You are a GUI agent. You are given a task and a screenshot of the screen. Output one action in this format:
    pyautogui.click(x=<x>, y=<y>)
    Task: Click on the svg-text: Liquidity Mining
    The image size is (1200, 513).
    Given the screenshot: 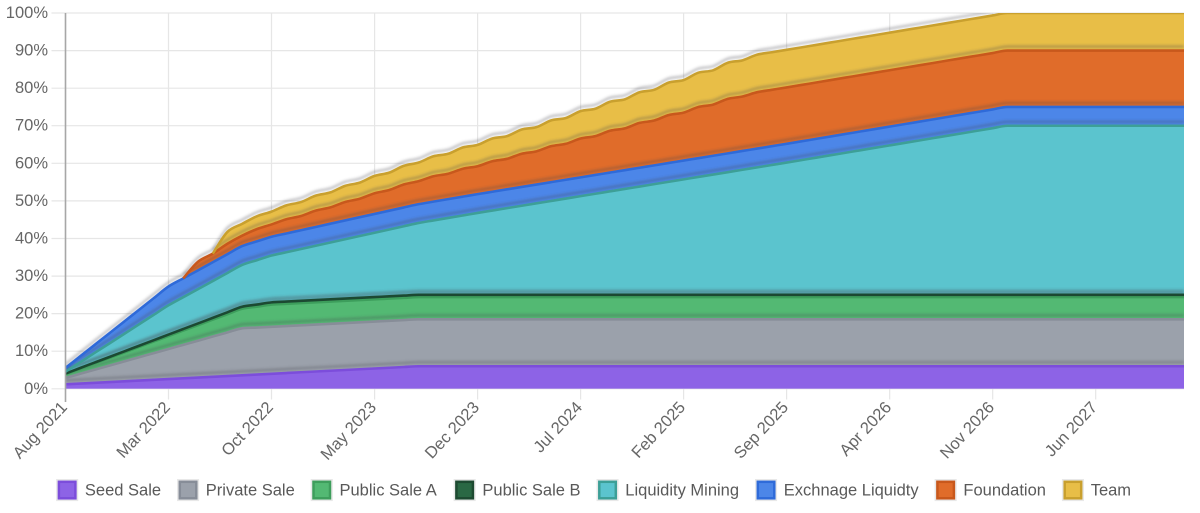 What is the action you would take?
    pyautogui.click(x=682, y=491)
    